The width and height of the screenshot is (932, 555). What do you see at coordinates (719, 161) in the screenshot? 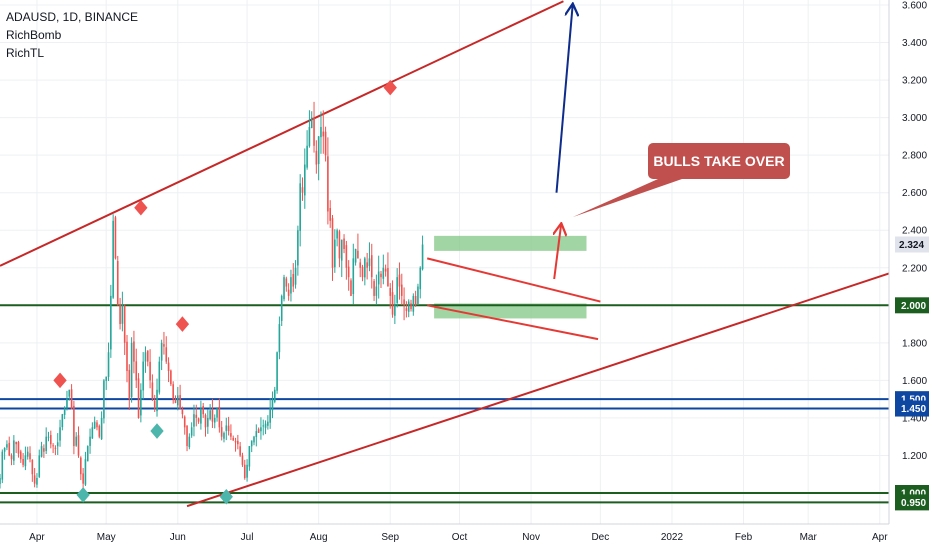
I see `callout-box` at bounding box center [719, 161].